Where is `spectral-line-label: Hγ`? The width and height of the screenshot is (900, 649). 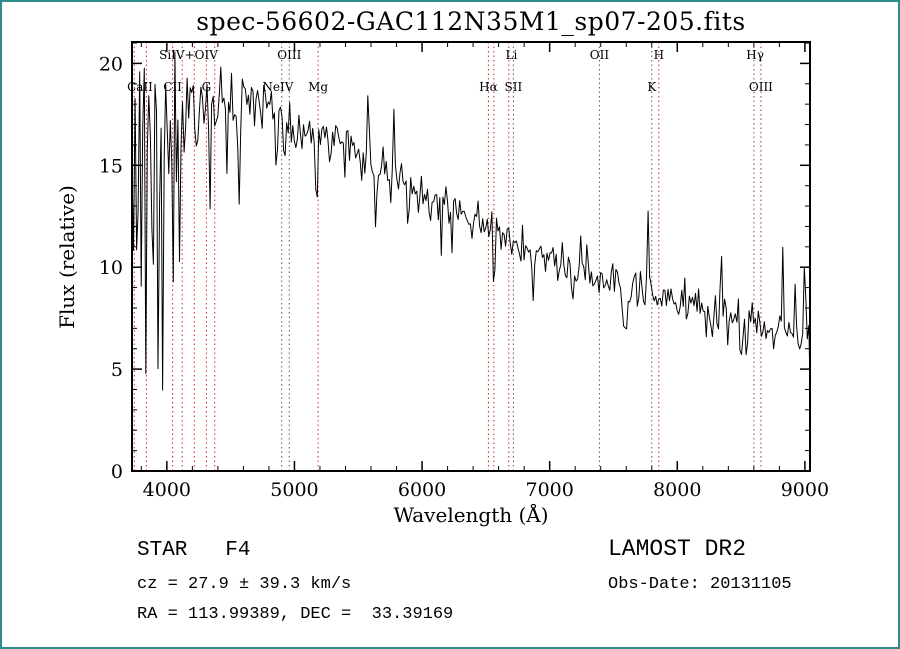 spectral-line-label: Hγ is located at coordinates (755, 55).